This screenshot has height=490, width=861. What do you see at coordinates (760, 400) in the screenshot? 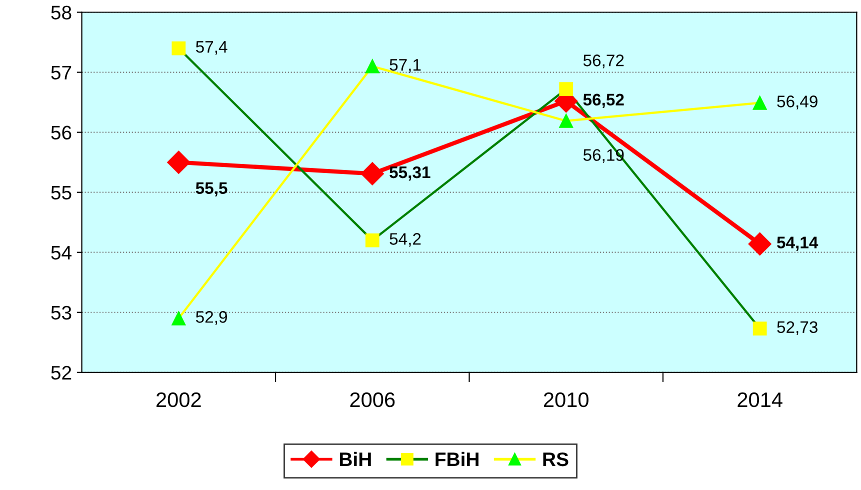
I see `x-tick-label: 2014` at bounding box center [760, 400].